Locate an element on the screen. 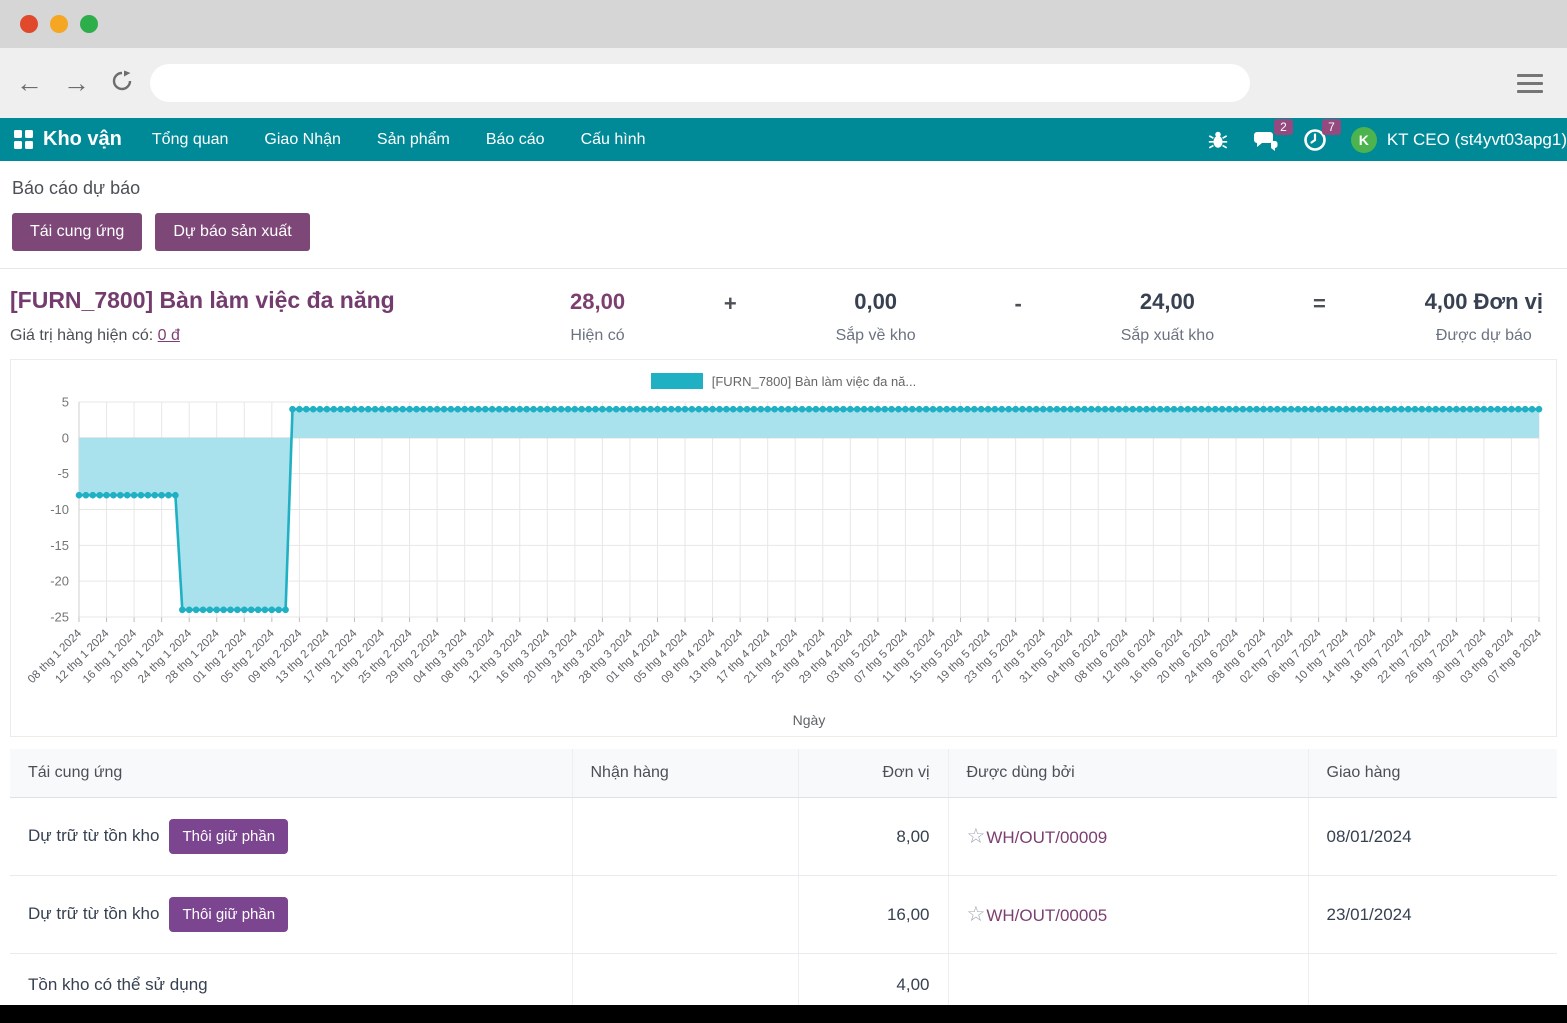 The image size is (1567, 1023). delivery-date-cell: 23/01/2024 is located at coordinates (1432, 914).